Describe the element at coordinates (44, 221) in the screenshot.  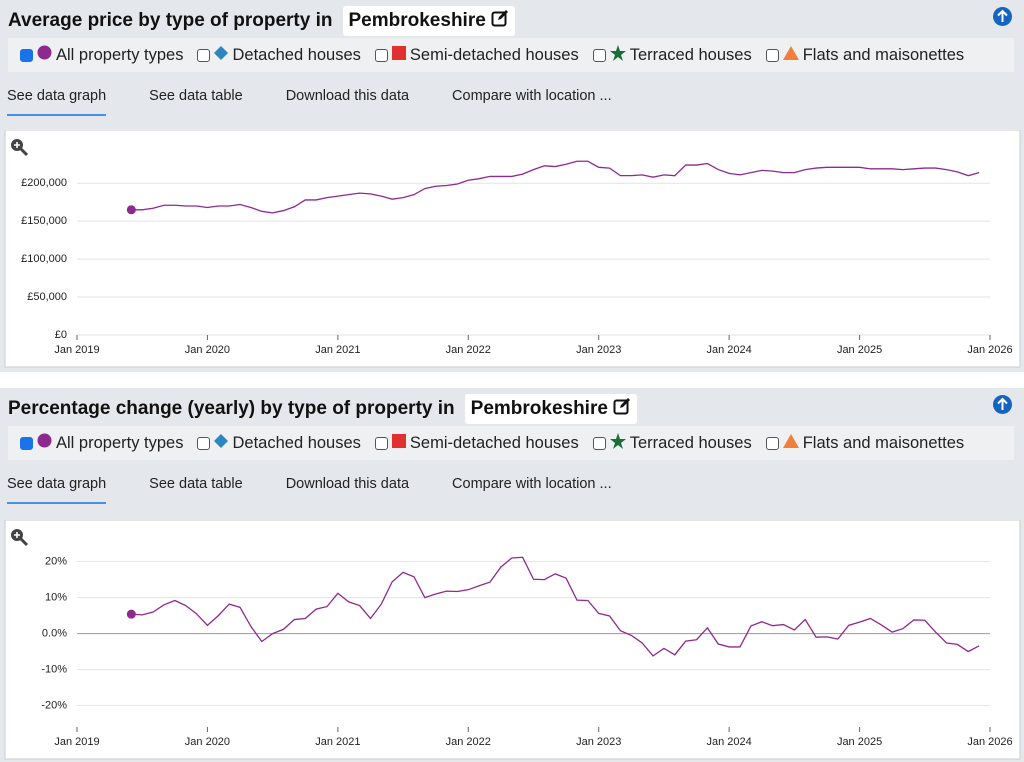
I see `y-tick-label: £150,000` at that location.